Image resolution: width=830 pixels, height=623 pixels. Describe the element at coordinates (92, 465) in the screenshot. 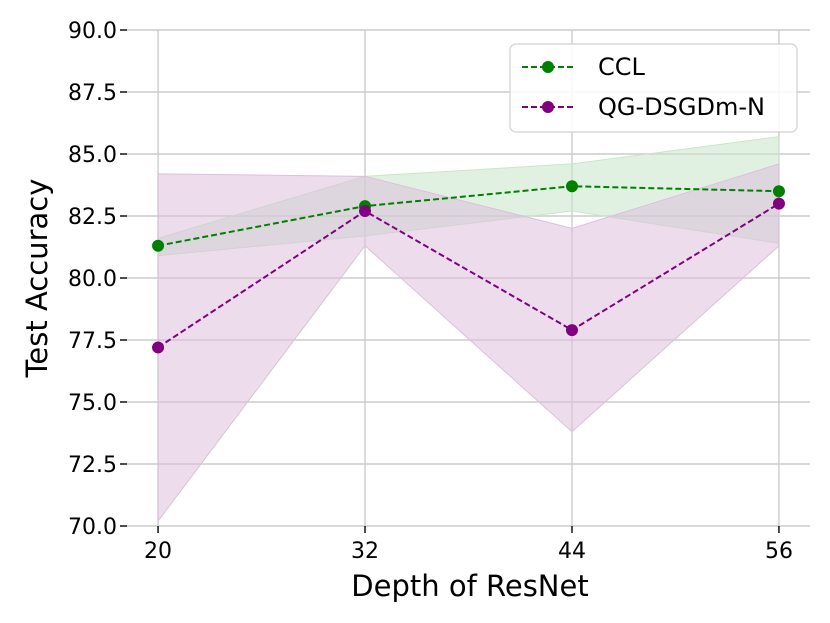

I see `y-tick-label: 72.5` at that location.